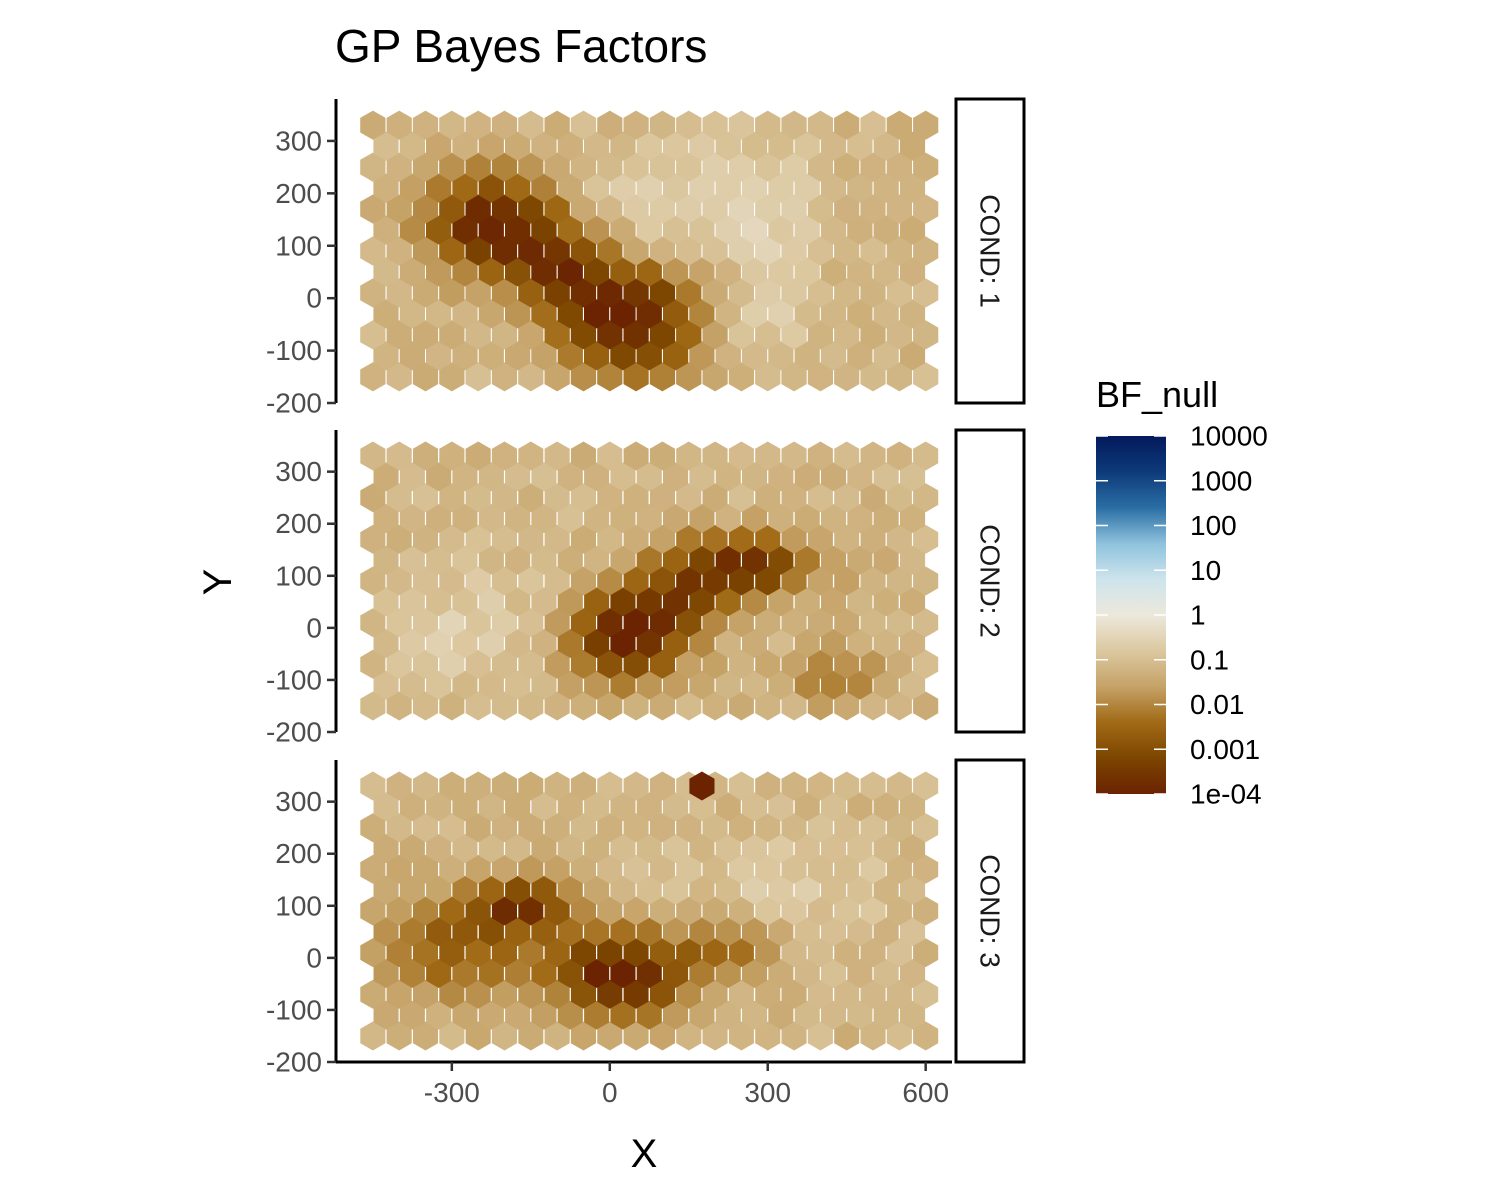  What do you see at coordinates (610, 1092) in the screenshot?
I see `x-tick-label: 0` at bounding box center [610, 1092].